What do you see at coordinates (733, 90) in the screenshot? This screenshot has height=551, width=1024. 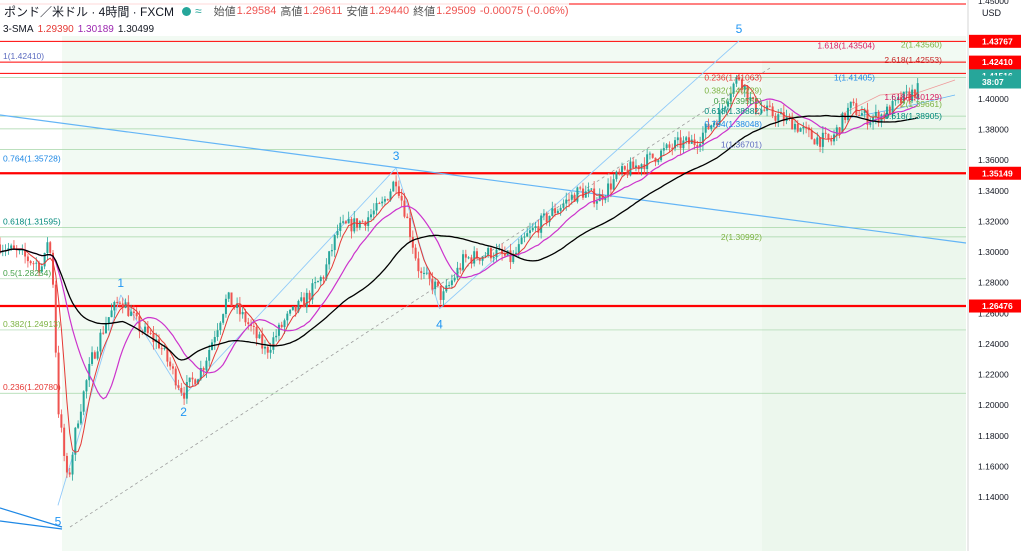 I see `fib-mid-label: 0.382(1.40229)` at bounding box center [733, 90].